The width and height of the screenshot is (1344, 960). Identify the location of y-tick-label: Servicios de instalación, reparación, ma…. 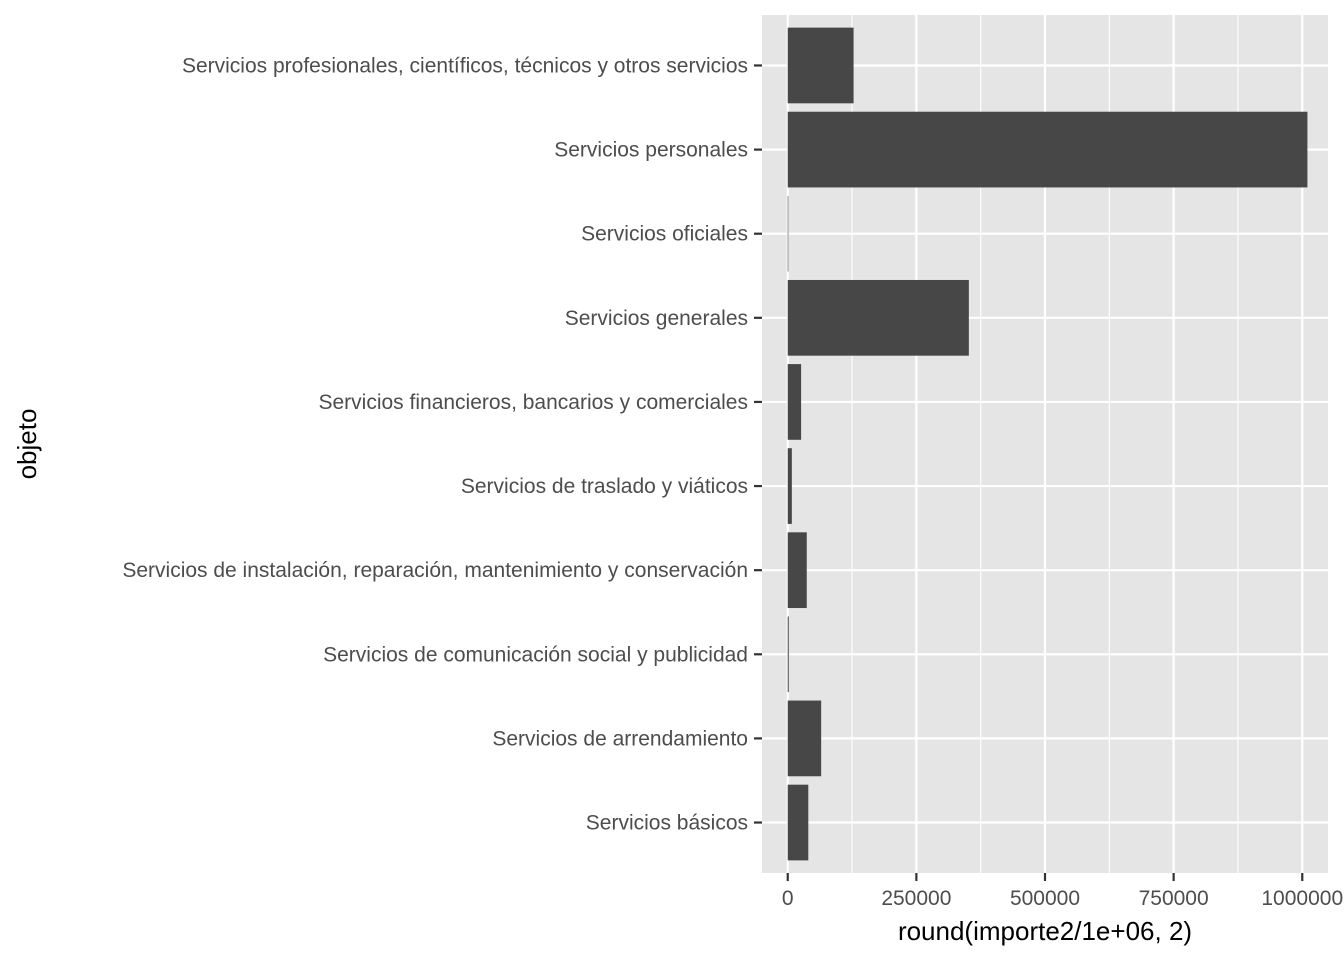
(435, 570).